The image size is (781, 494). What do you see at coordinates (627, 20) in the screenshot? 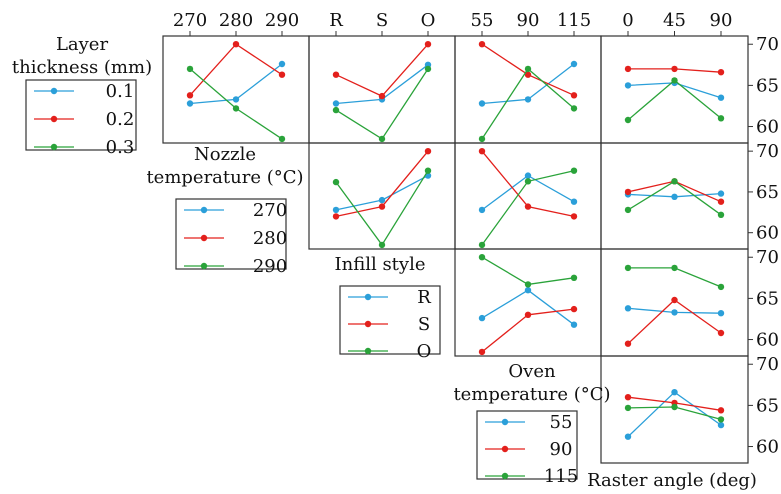
I see `top-tick-label: 0` at bounding box center [627, 20].